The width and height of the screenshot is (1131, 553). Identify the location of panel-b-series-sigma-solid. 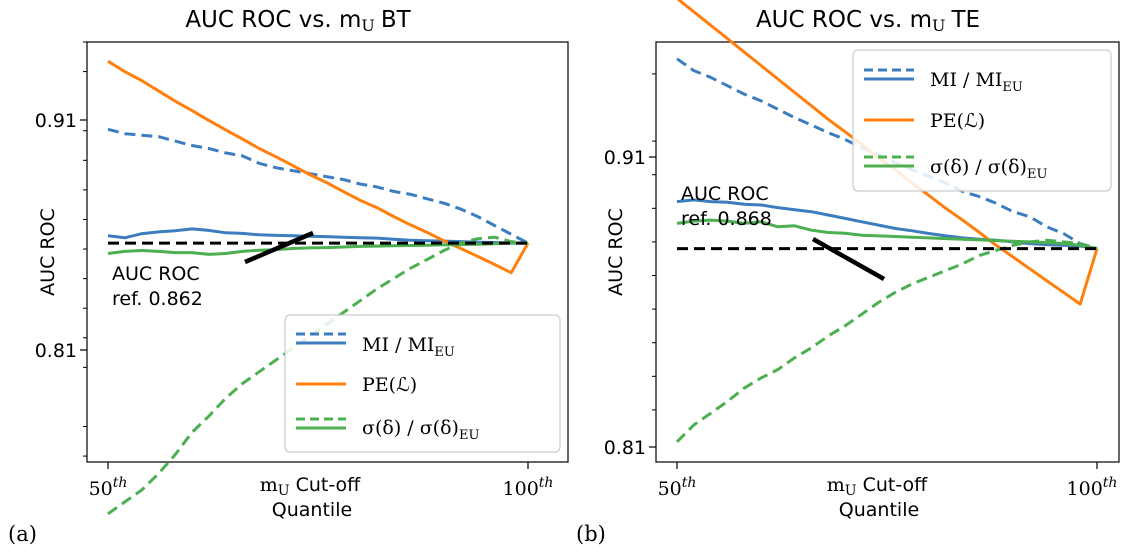
(887, 234).